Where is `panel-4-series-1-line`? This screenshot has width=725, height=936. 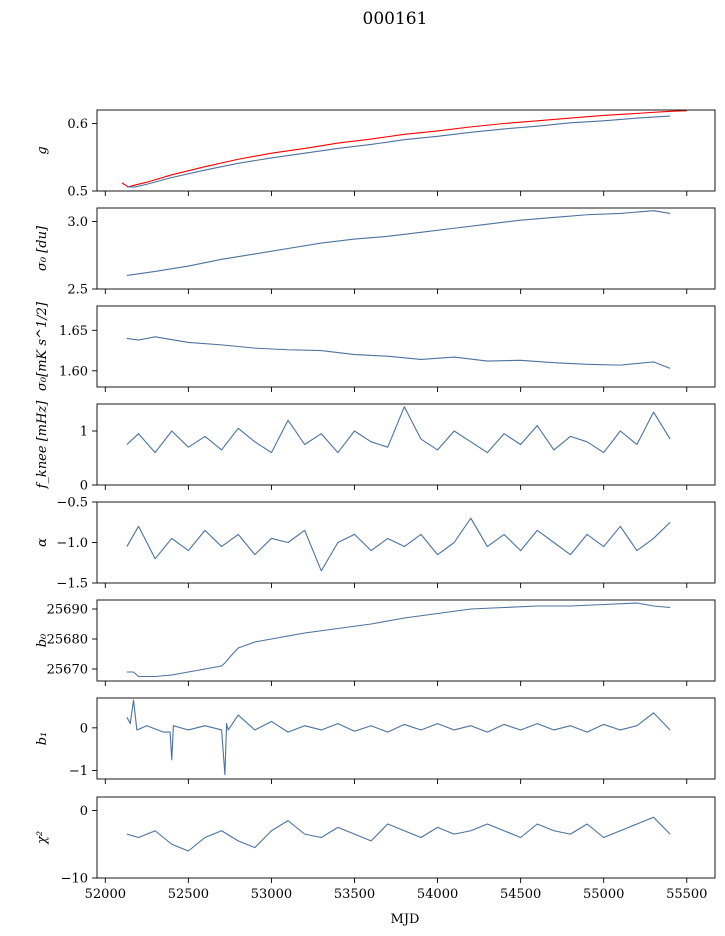
panel-4-series-1-line is located at coordinates (398, 430).